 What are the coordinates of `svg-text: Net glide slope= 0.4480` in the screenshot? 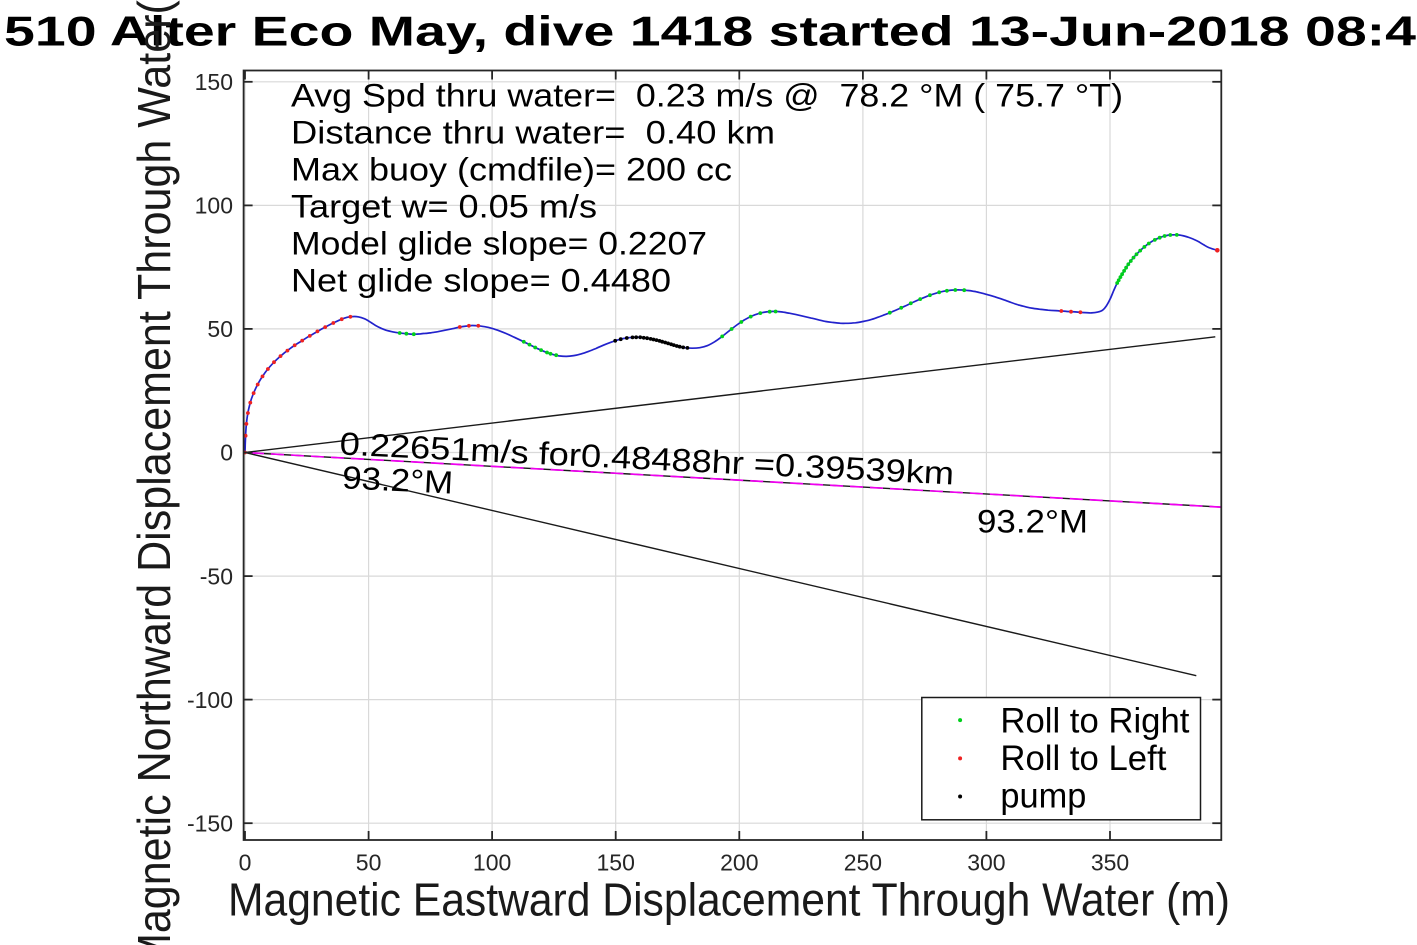 It's located at (481, 281).